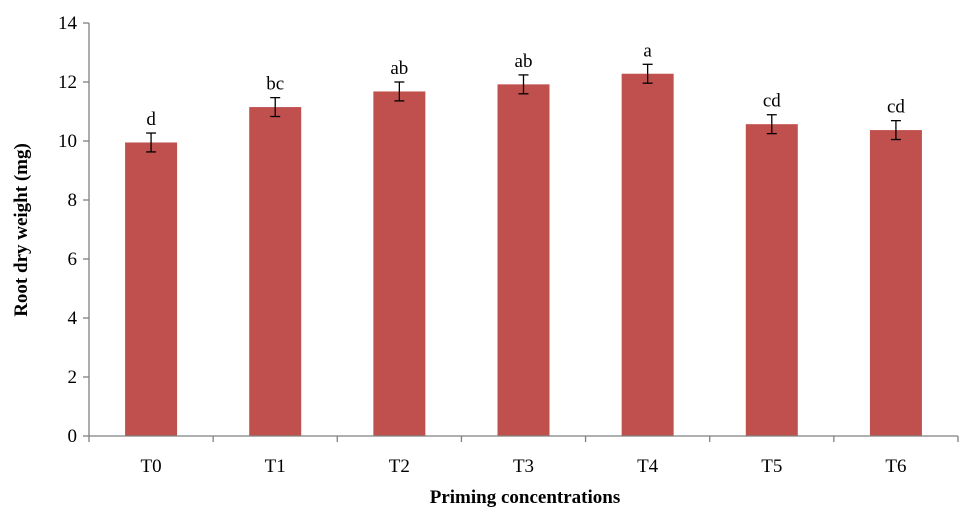  Describe the element at coordinates (648, 466) in the screenshot. I see `x-category-label: T4` at that location.